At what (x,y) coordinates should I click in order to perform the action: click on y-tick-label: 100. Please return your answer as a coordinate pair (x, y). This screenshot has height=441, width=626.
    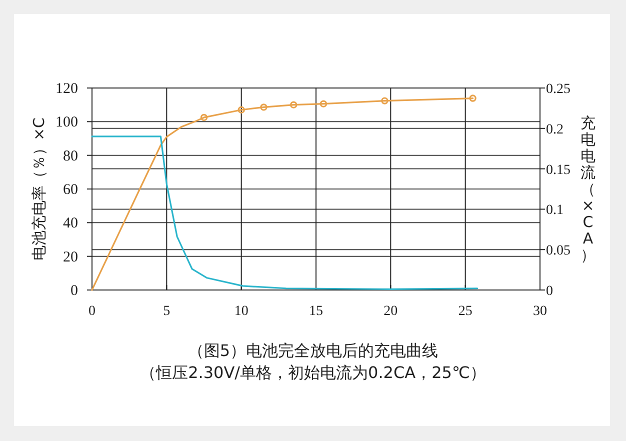
    Looking at the image, I should click on (67, 122).